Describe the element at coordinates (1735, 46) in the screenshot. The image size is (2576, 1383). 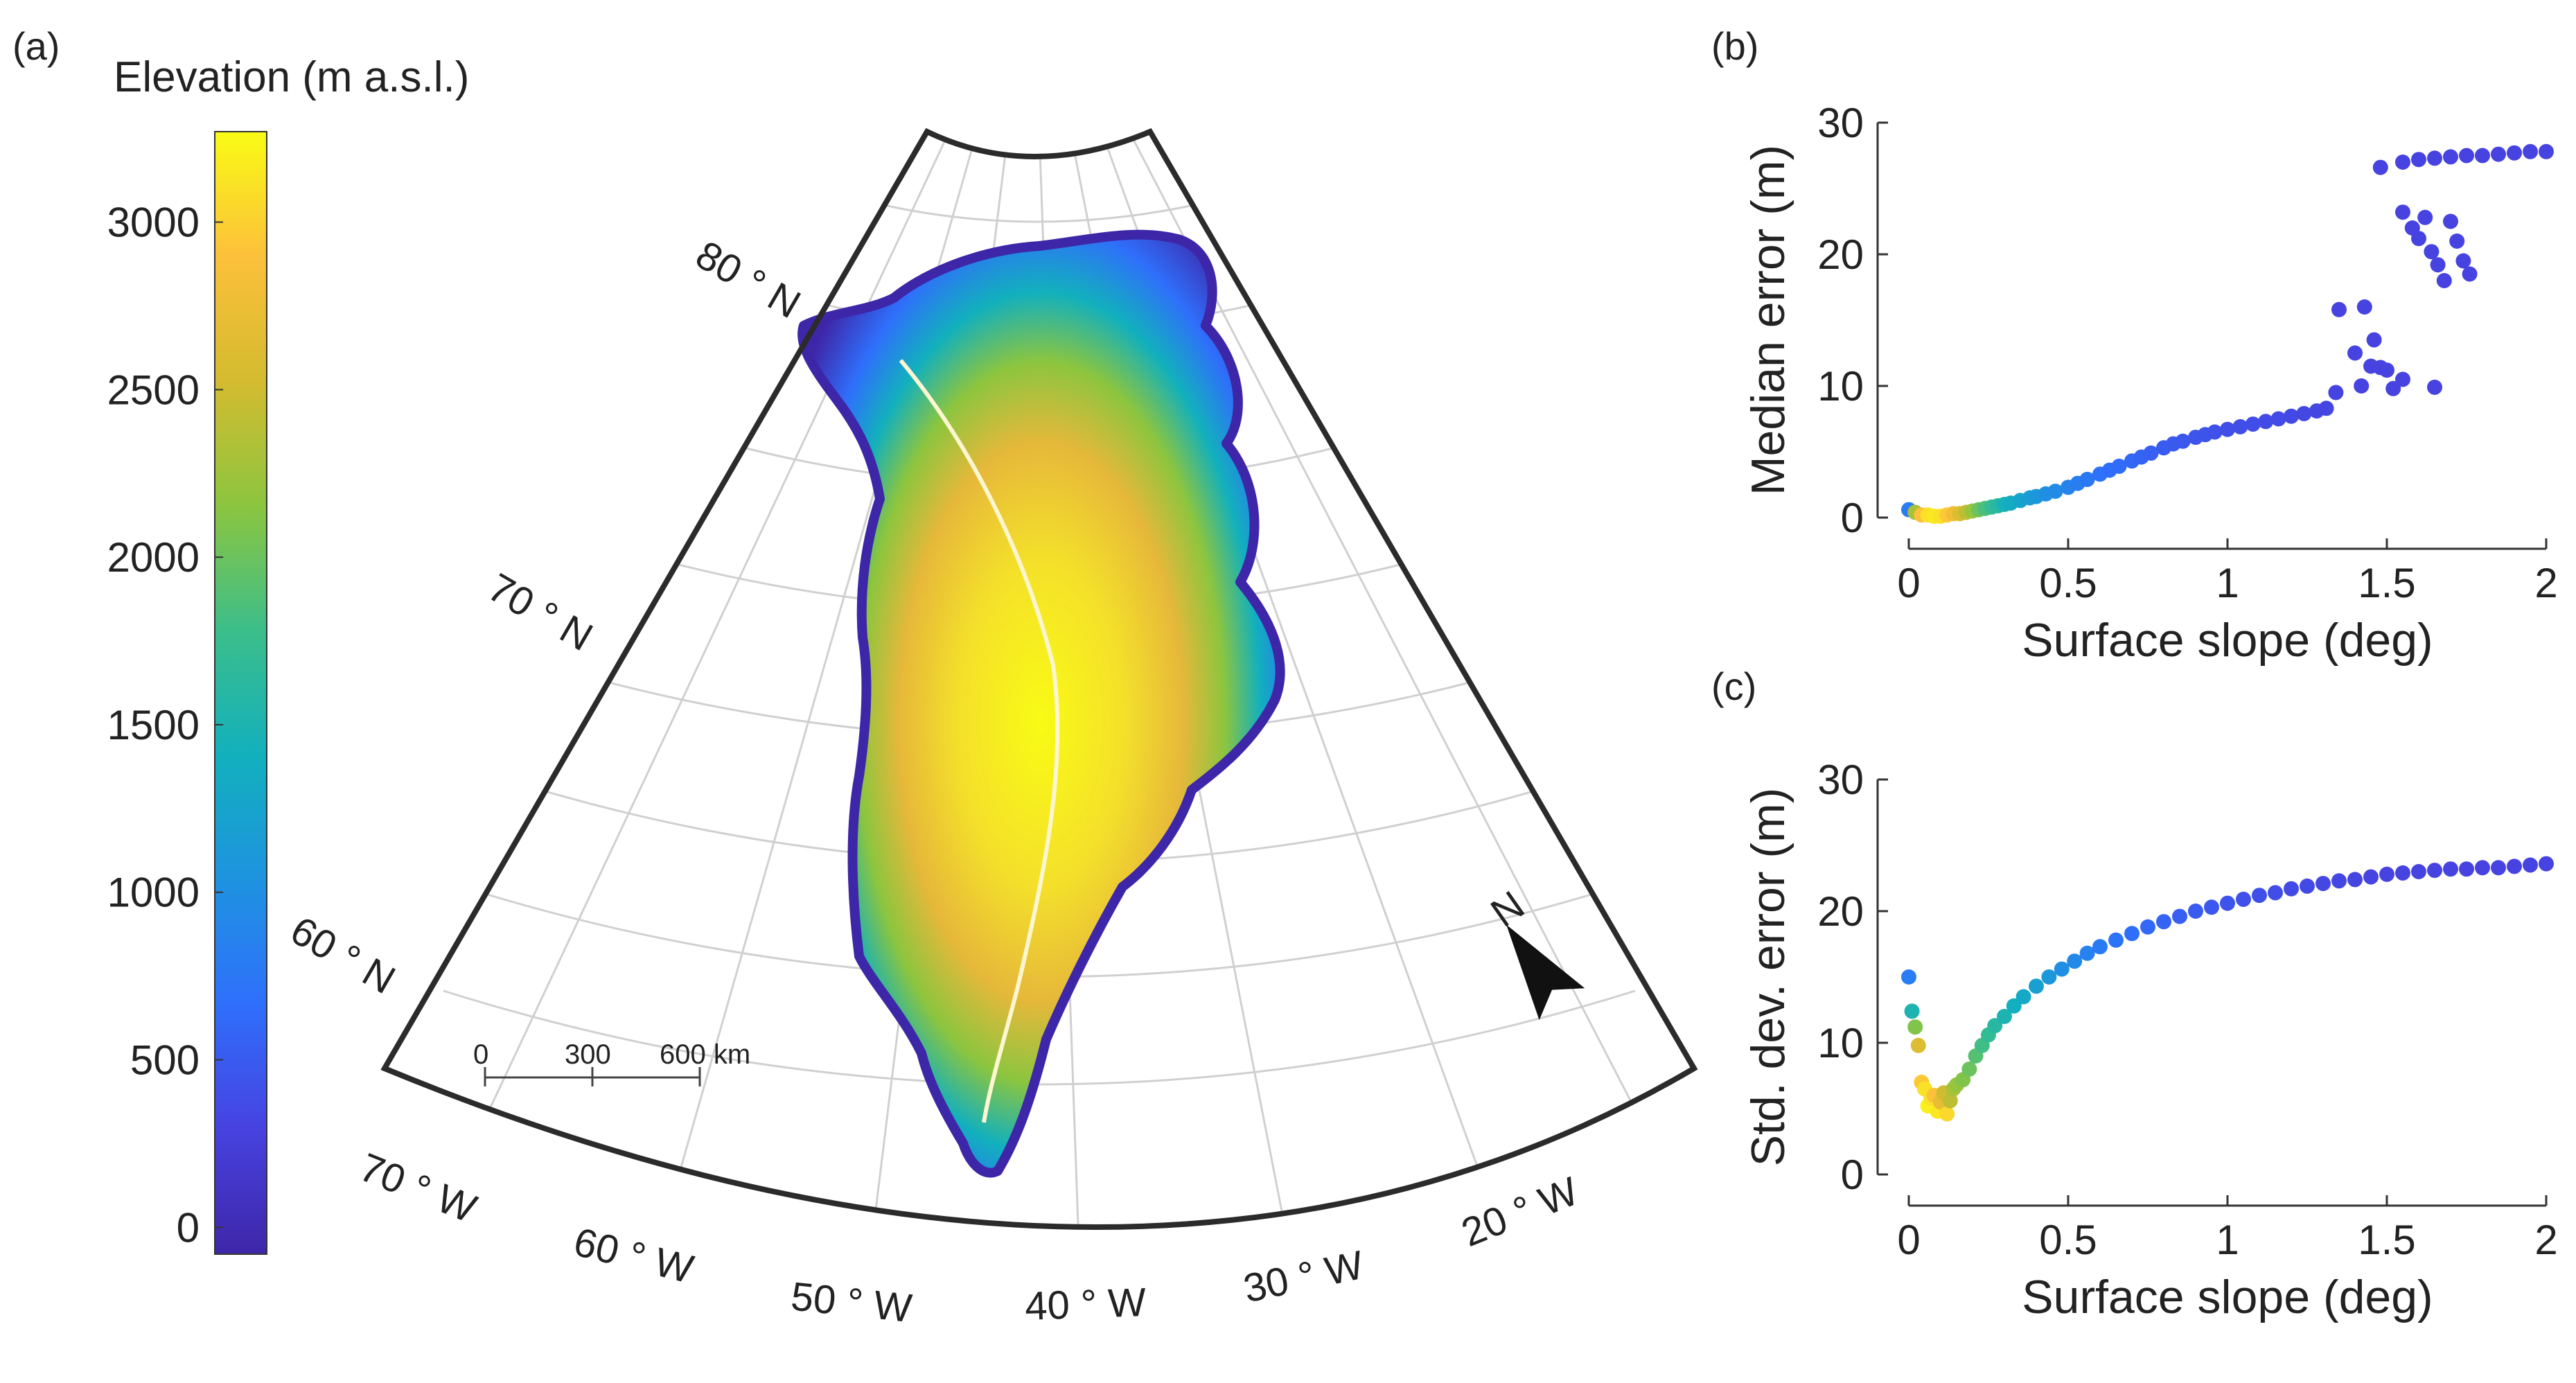
I see `panel-b-letter: (b)` at that location.